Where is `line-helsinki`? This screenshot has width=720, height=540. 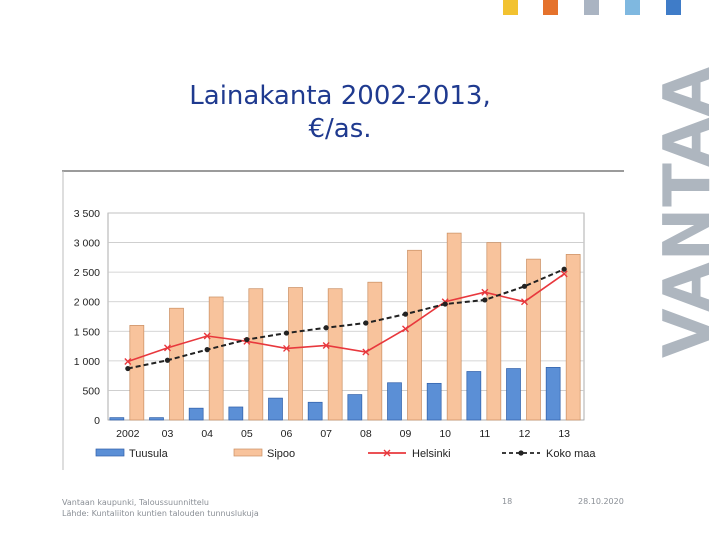
line-helsinki is located at coordinates (346, 318).